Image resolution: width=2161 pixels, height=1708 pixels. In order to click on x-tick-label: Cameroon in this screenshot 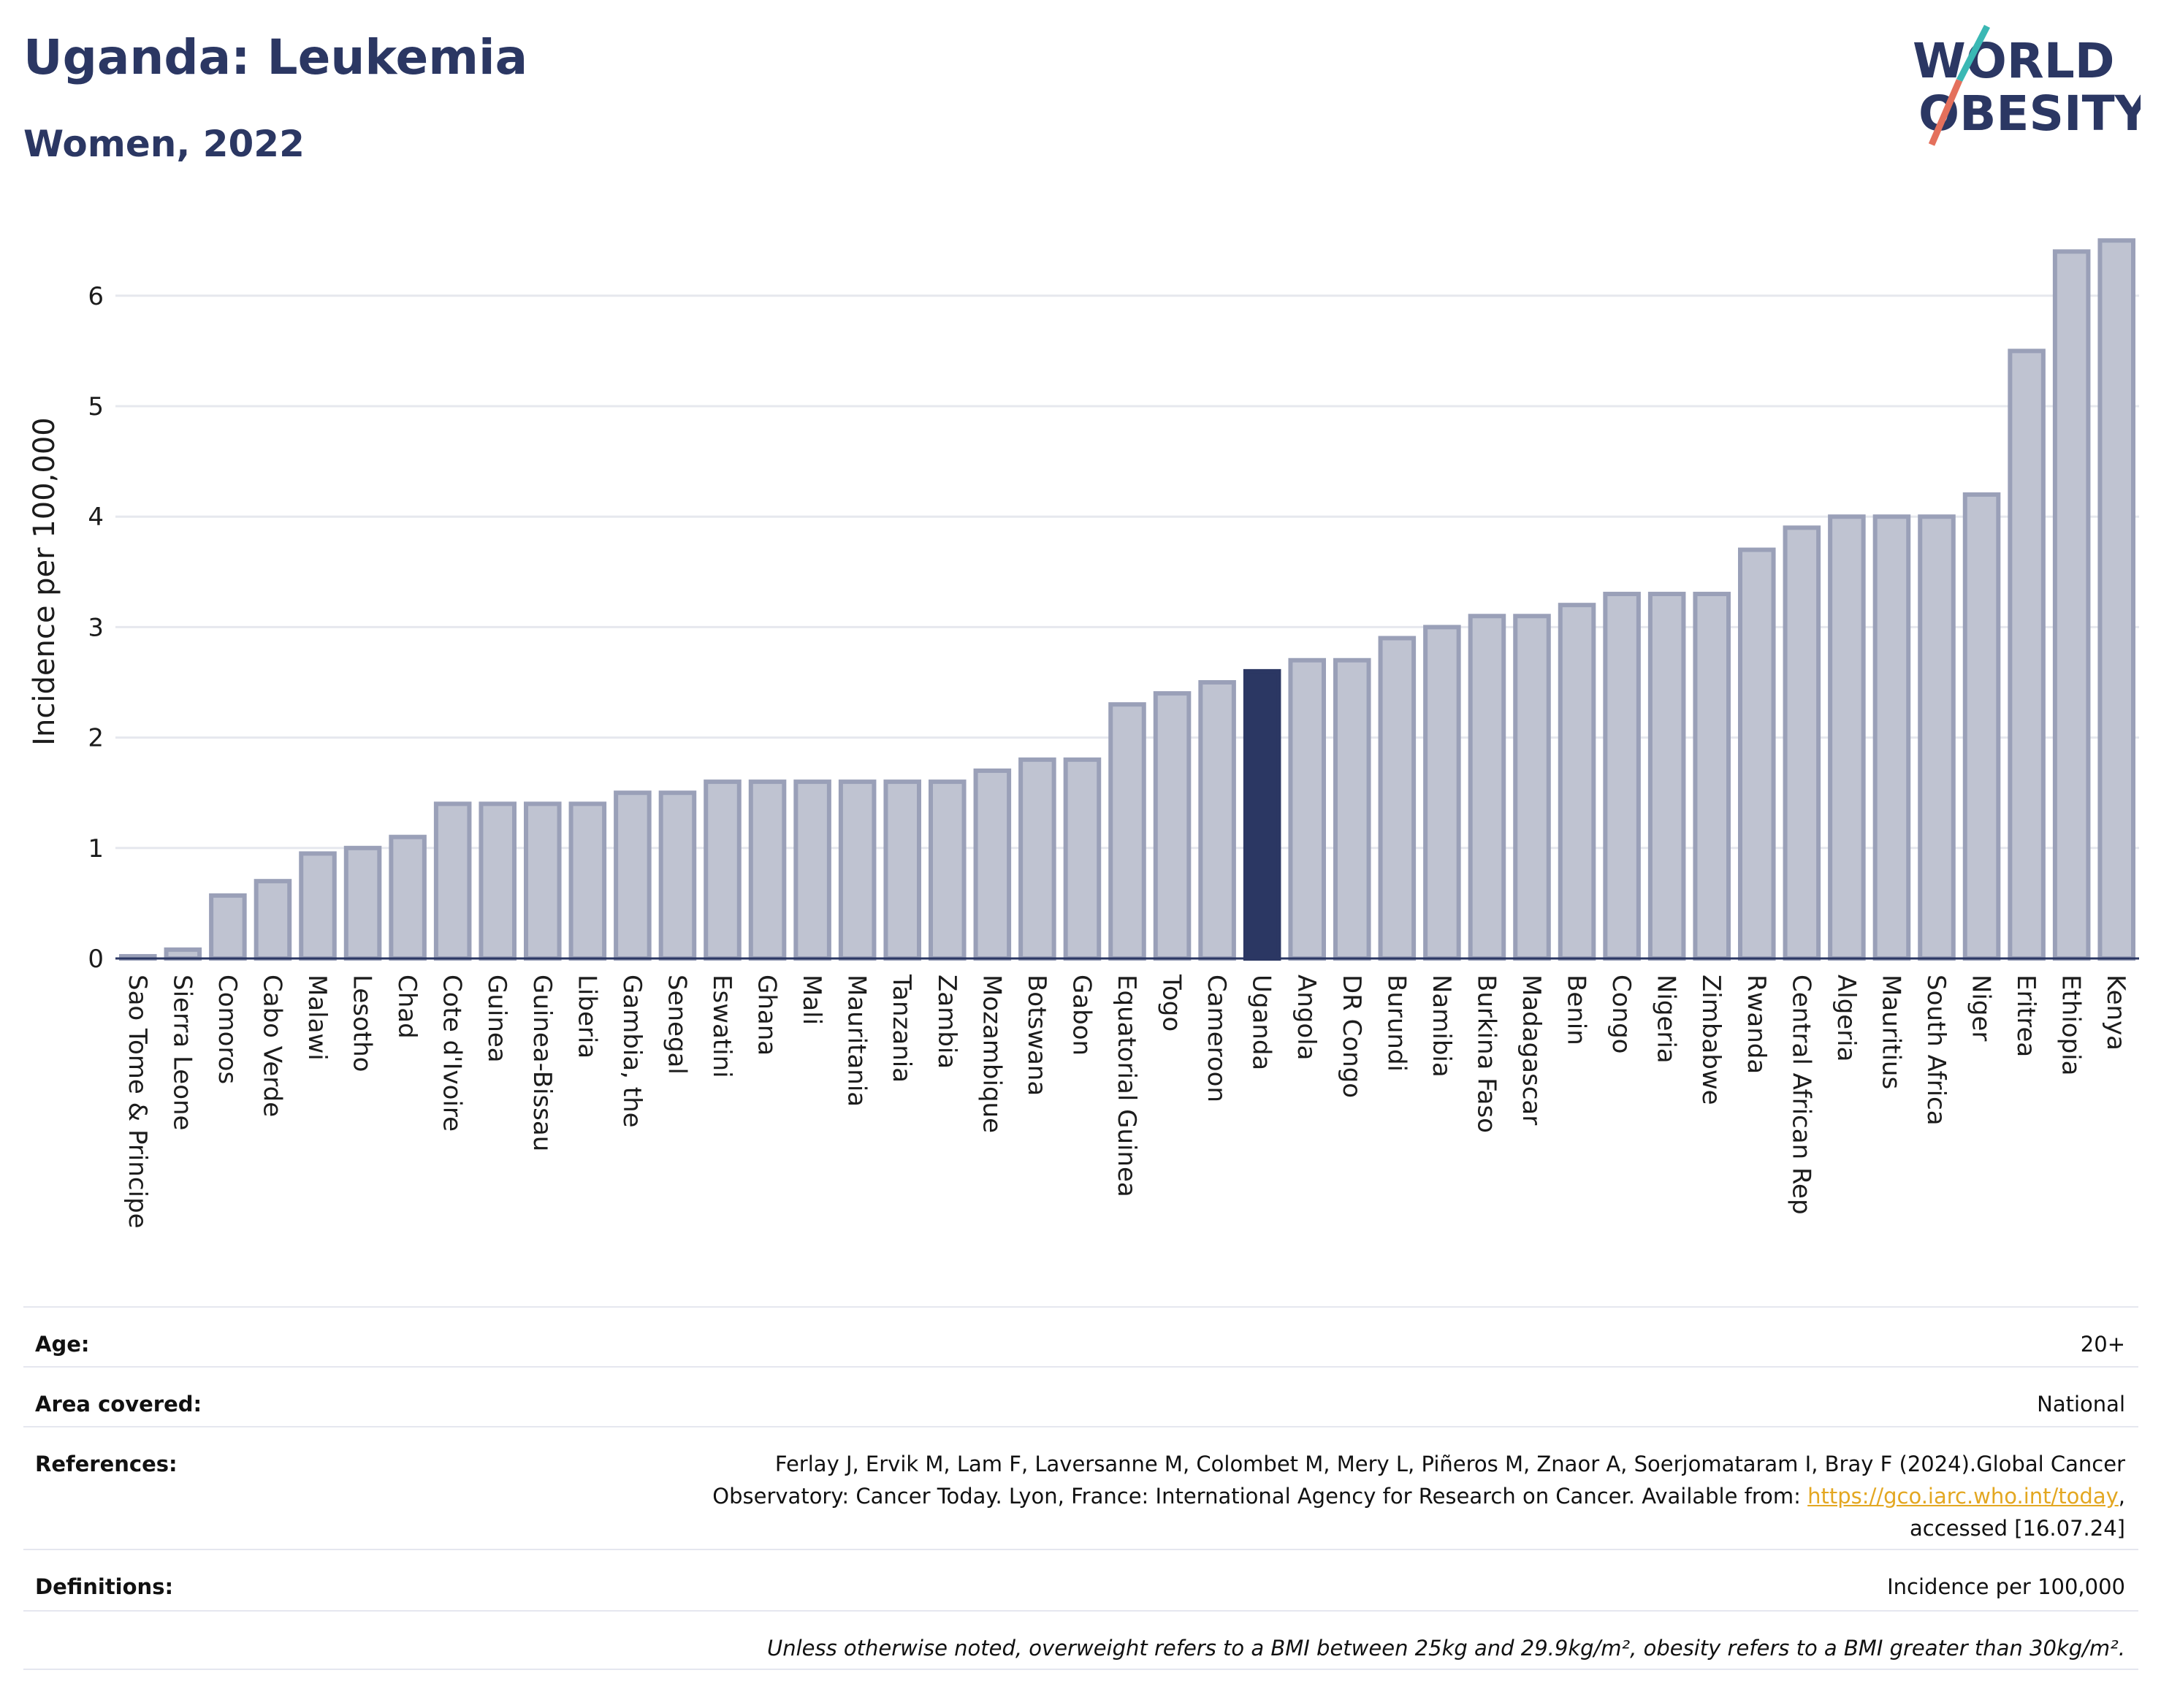, I will do `click(1216, 1038)`.